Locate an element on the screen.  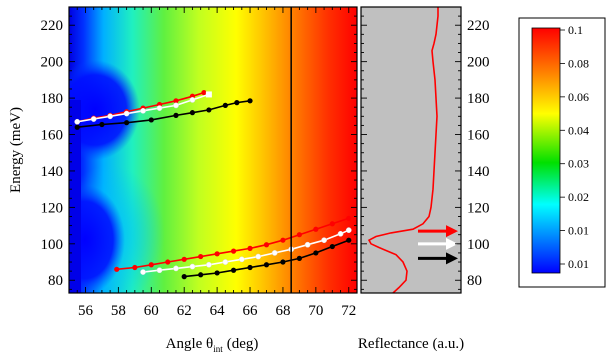
colorbar-label: 0.01 is located at coordinates (578, 231).